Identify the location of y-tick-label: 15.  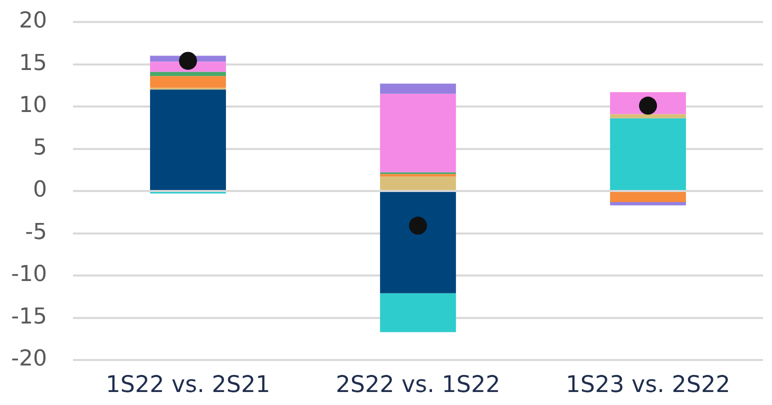
(33, 63).